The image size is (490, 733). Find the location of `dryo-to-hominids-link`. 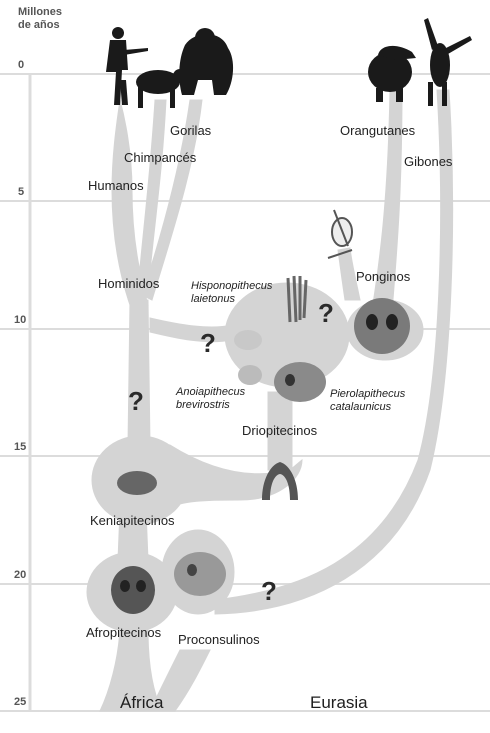

dryo-to-hominids-link is located at coordinates (191, 330).